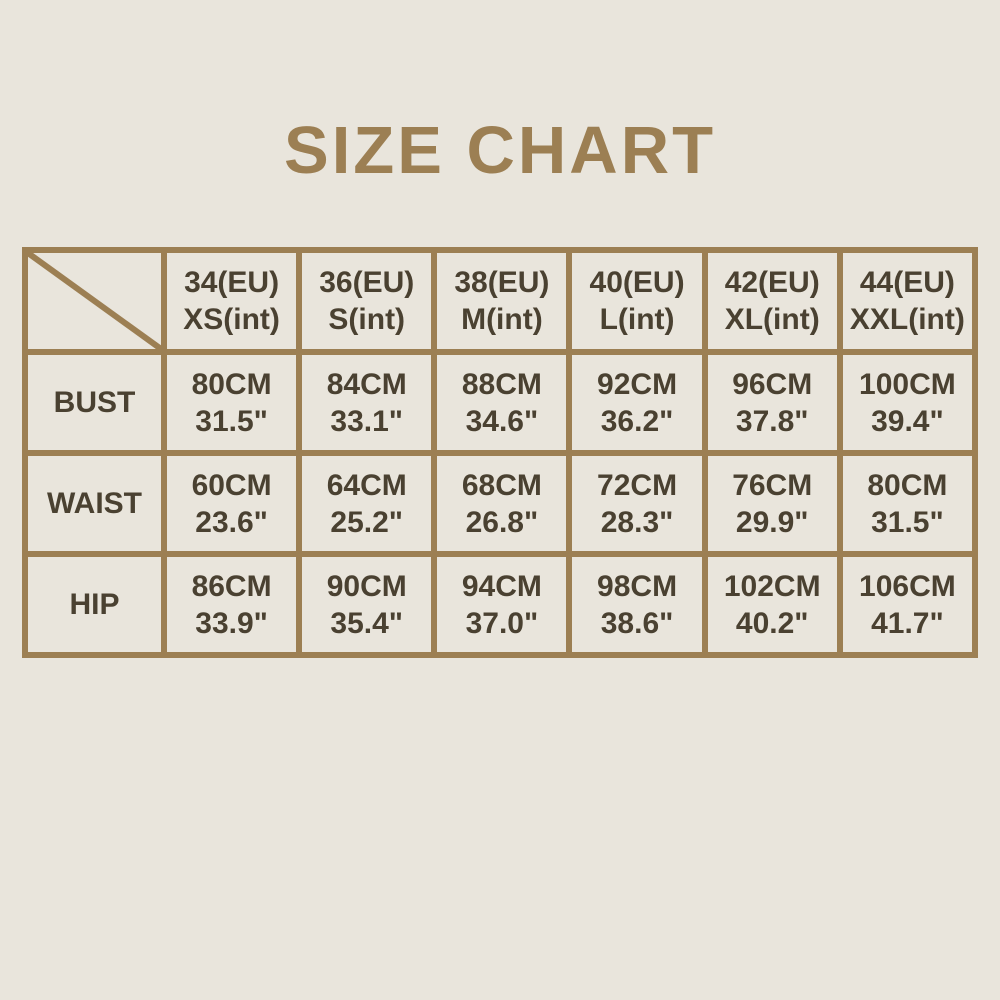  I want to click on row-label-waist: WAIST, so click(94, 503).